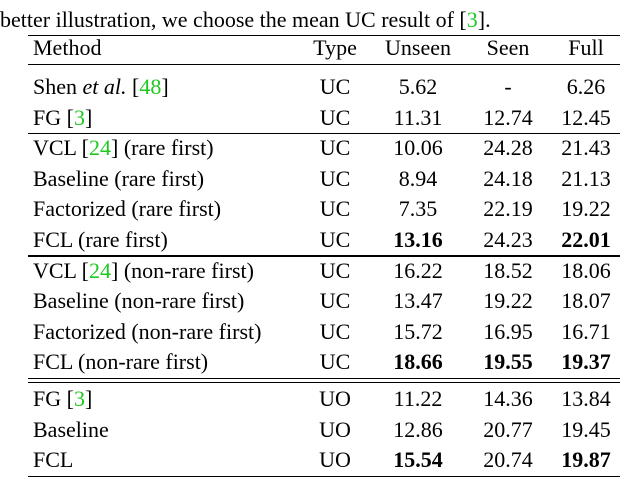 The height and width of the screenshot is (480, 626). I want to click on value-cell: 15.54, so click(418, 460).